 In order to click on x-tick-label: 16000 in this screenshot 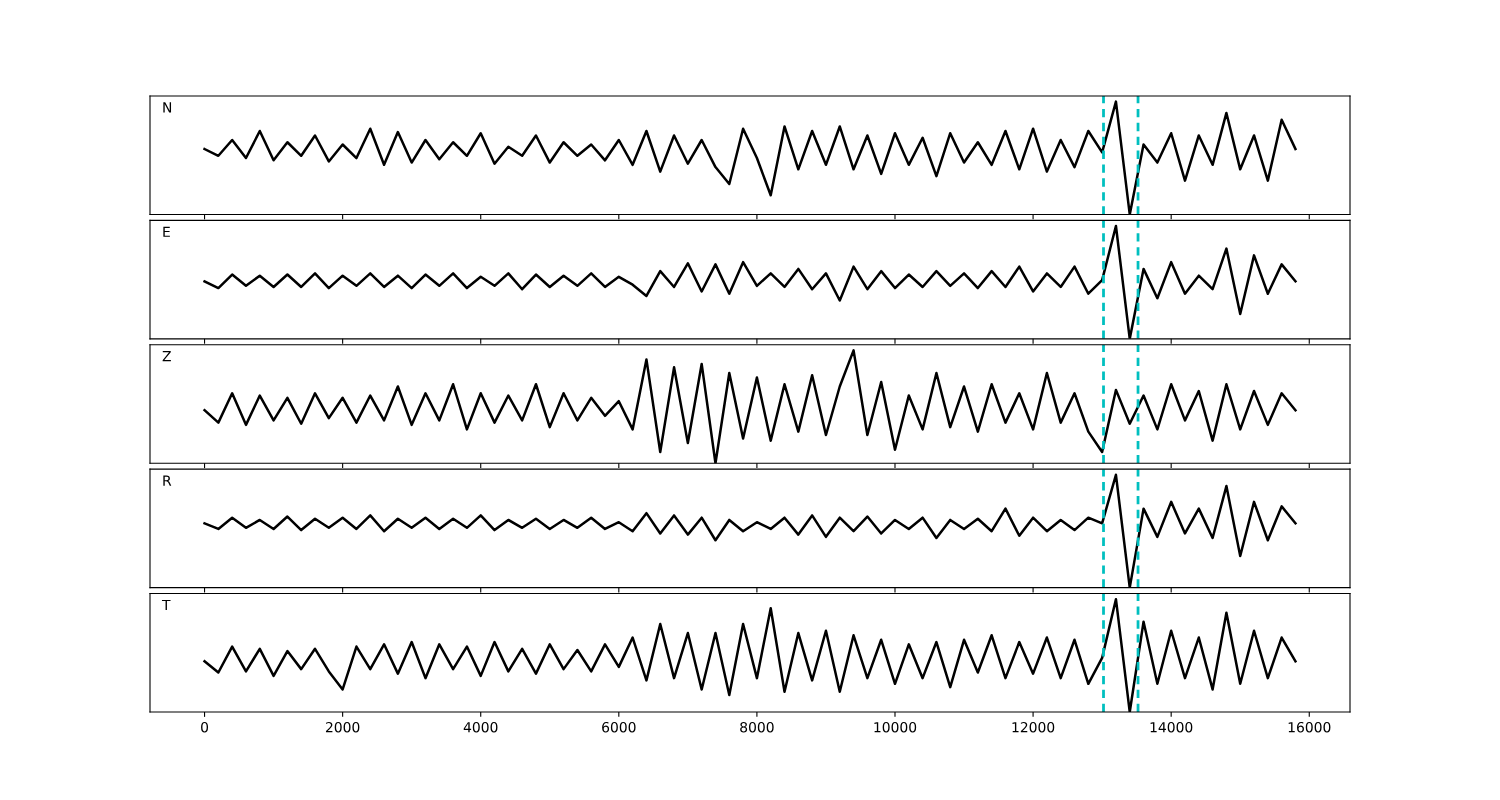, I will do `click(1309, 727)`.